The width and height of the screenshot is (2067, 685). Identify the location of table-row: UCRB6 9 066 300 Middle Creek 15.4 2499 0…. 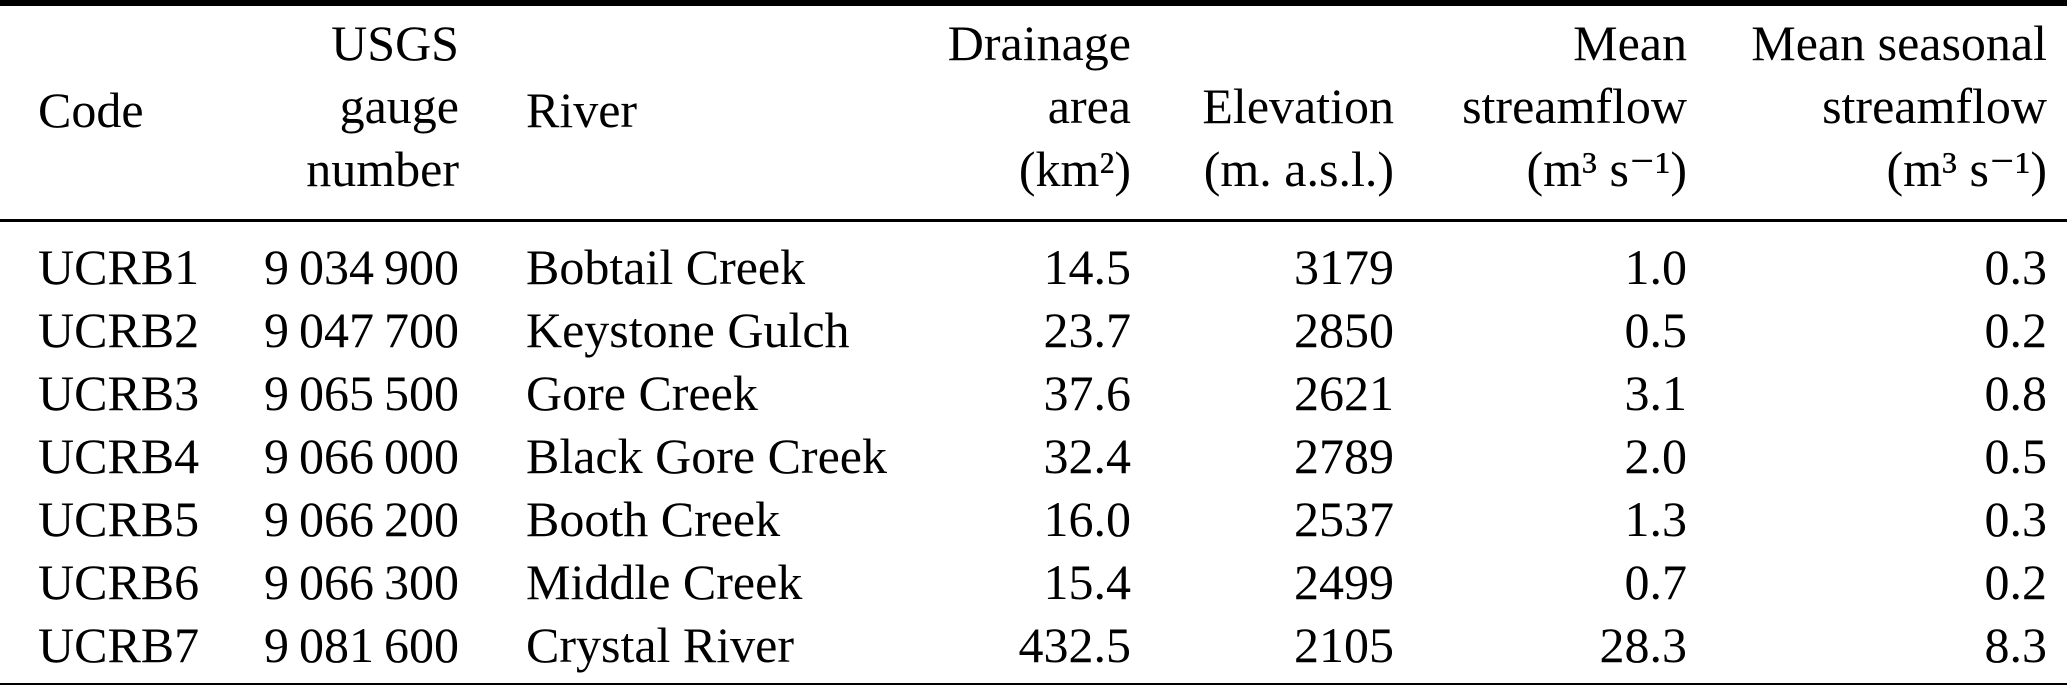
(1033, 582).